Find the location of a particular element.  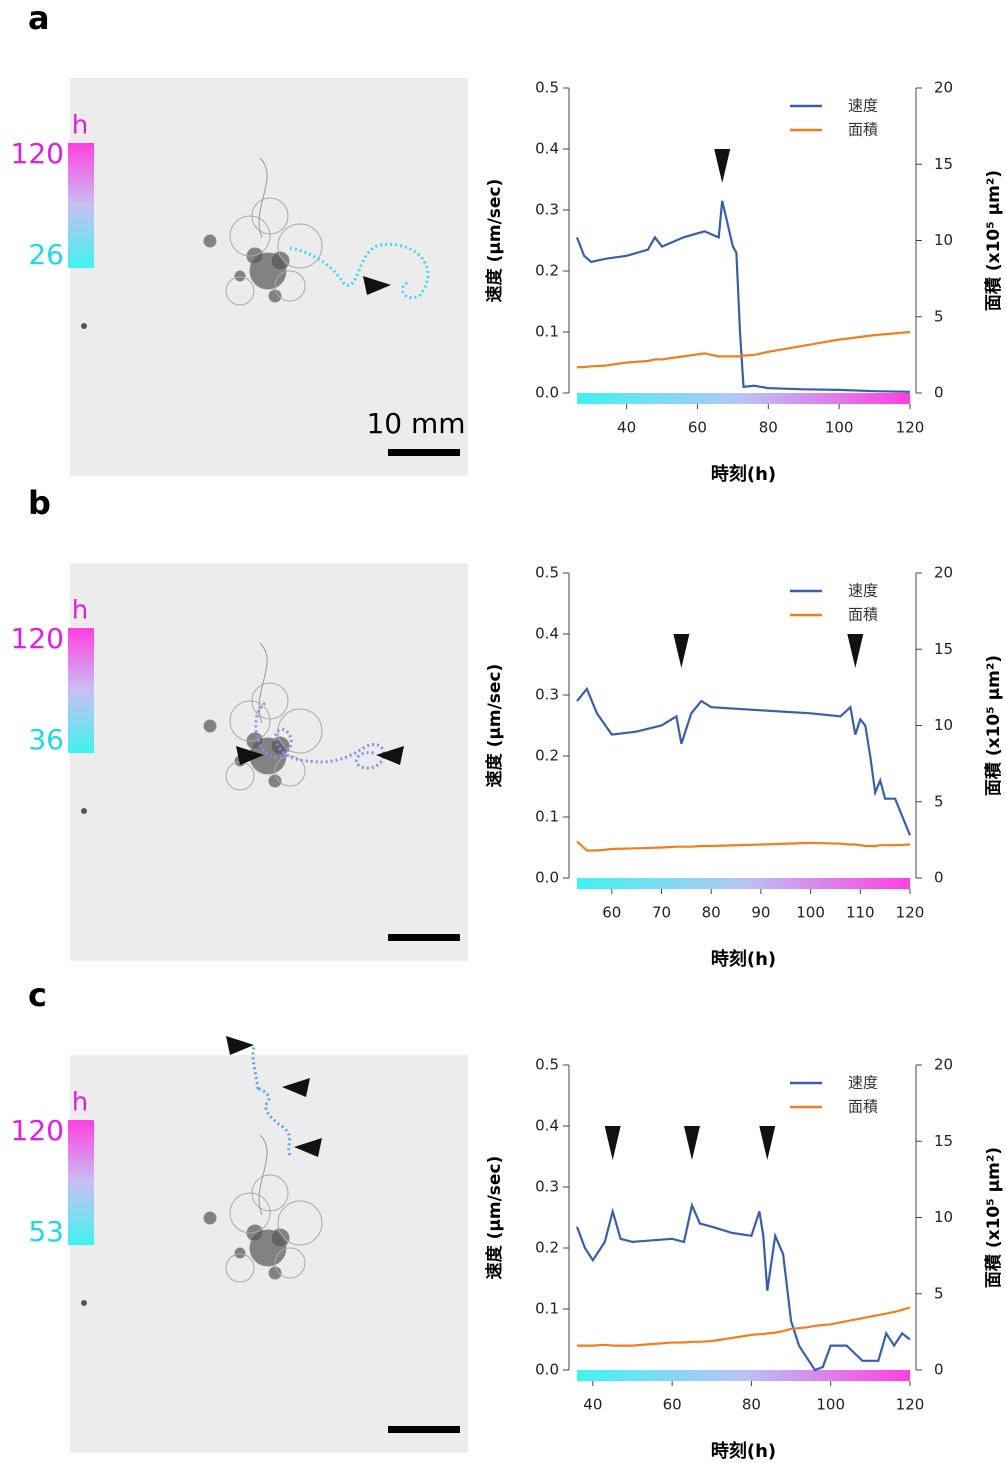

scale-bar-label: 10 mm is located at coordinates (415, 423).